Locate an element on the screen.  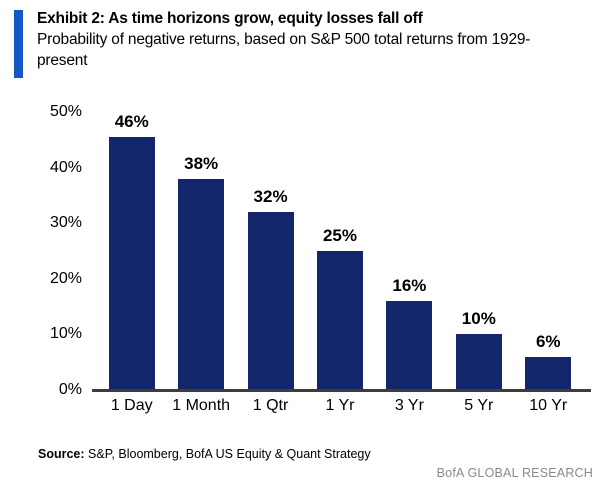
bar-column: 38% is located at coordinates (200, 251).